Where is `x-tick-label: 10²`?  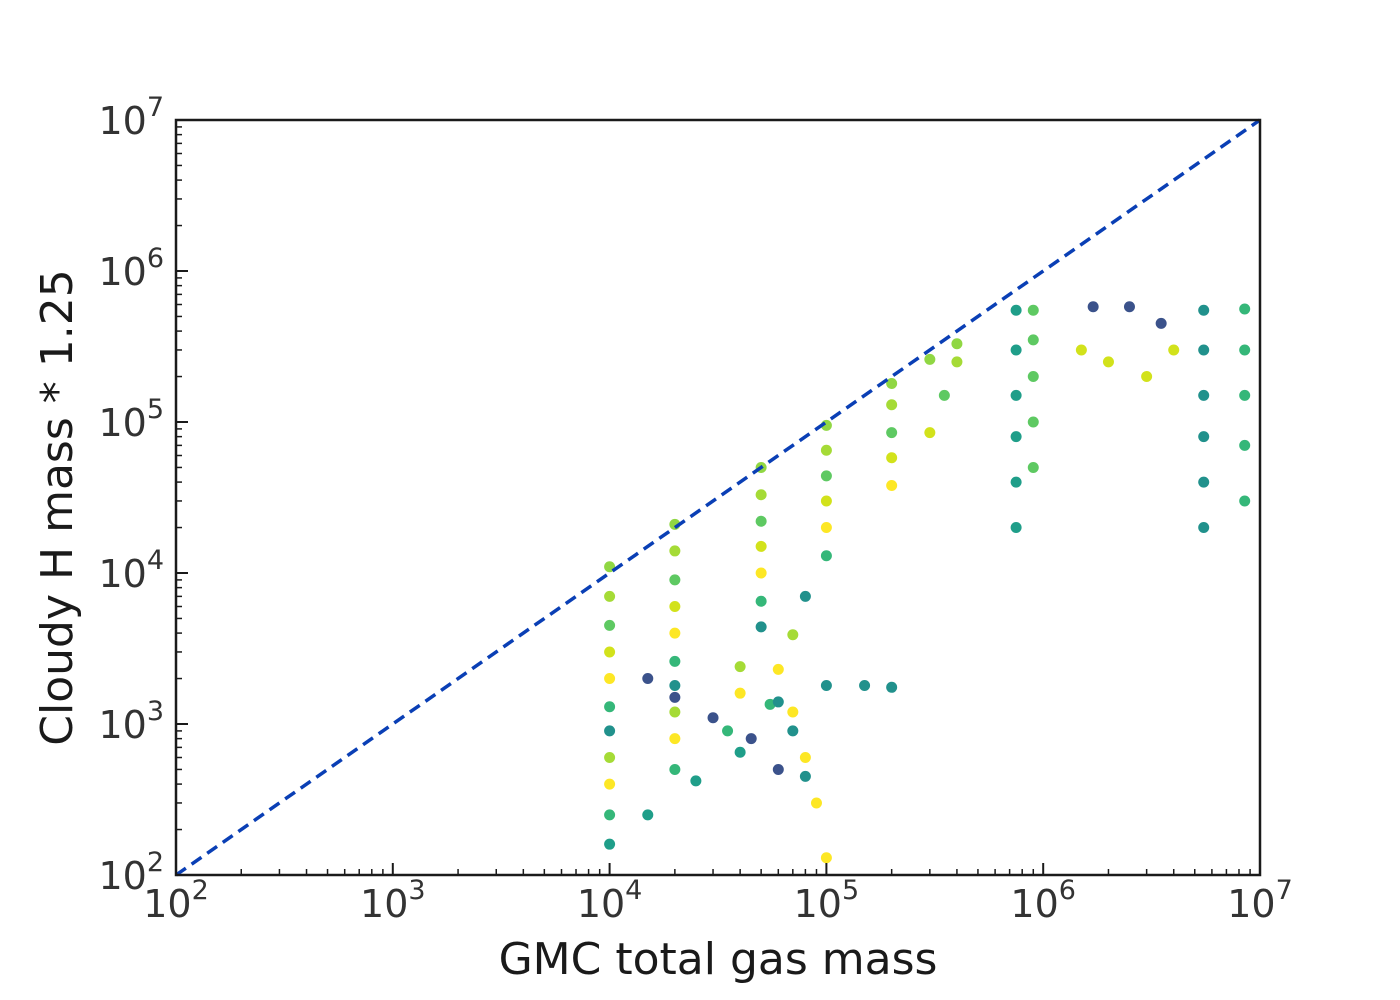 x-tick-label: 10² is located at coordinates (176, 900).